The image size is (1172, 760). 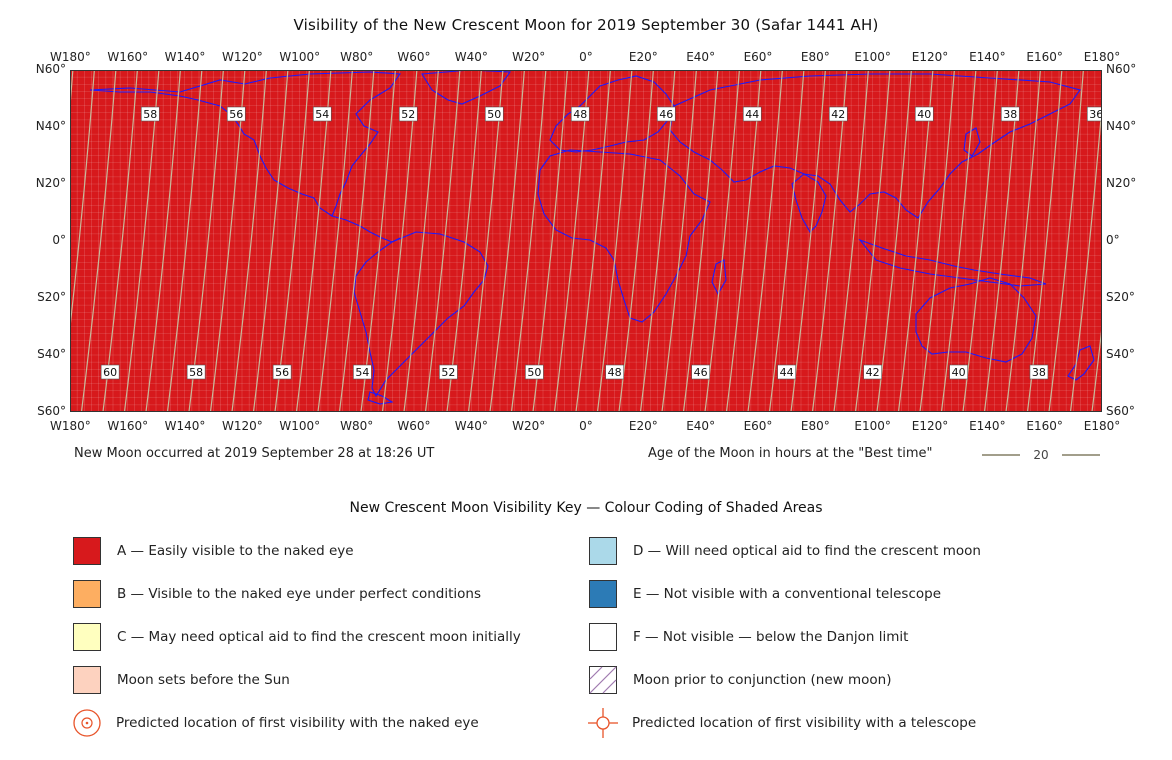 What do you see at coordinates (203, 680) in the screenshot?
I see `key-label-moonset: Moon sets before the Sun` at bounding box center [203, 680].